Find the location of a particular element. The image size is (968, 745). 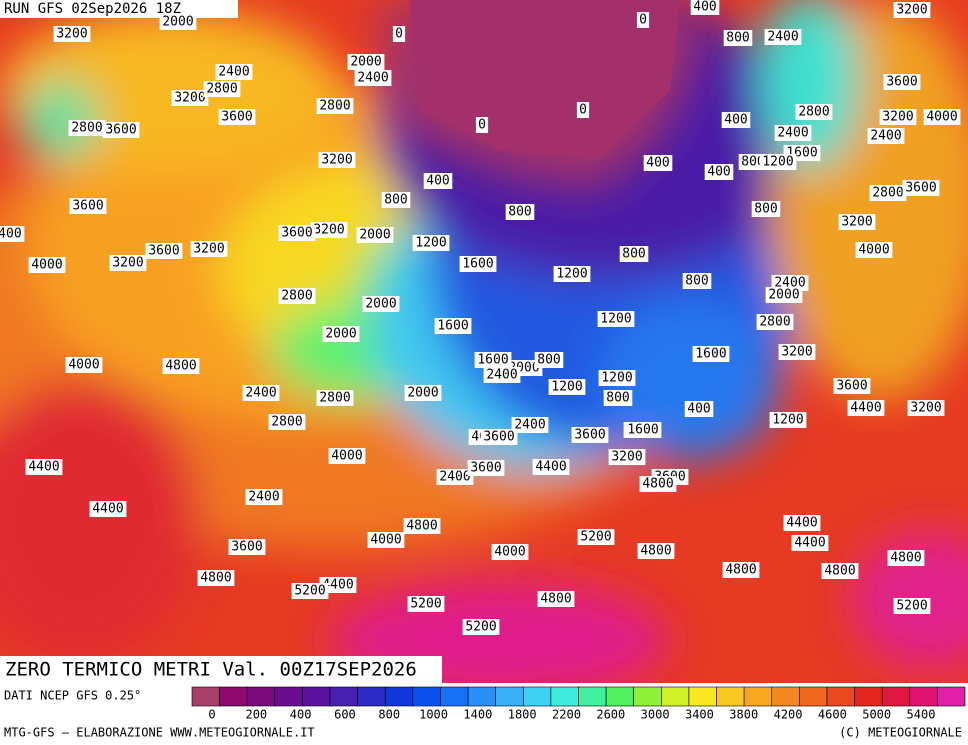

source-label: DATI NCEP GFS 0.25° is located at coordinates (72, 696).